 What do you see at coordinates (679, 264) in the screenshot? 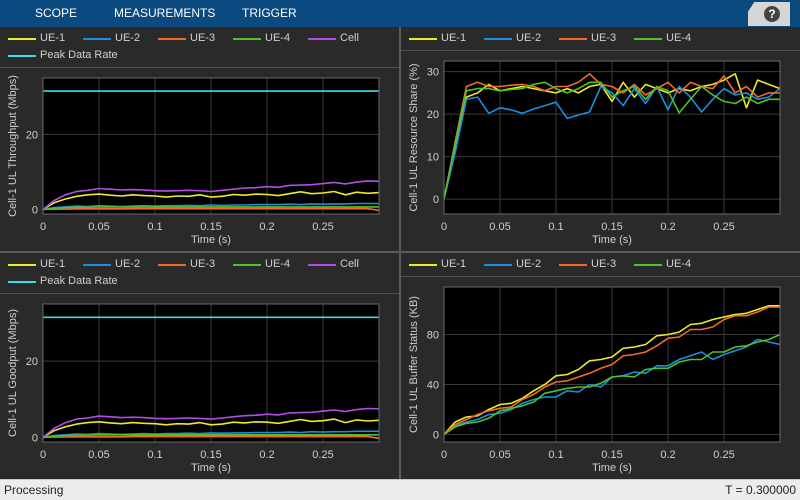
I see `legend-label: UE-4` at bounding box center [679, 264].